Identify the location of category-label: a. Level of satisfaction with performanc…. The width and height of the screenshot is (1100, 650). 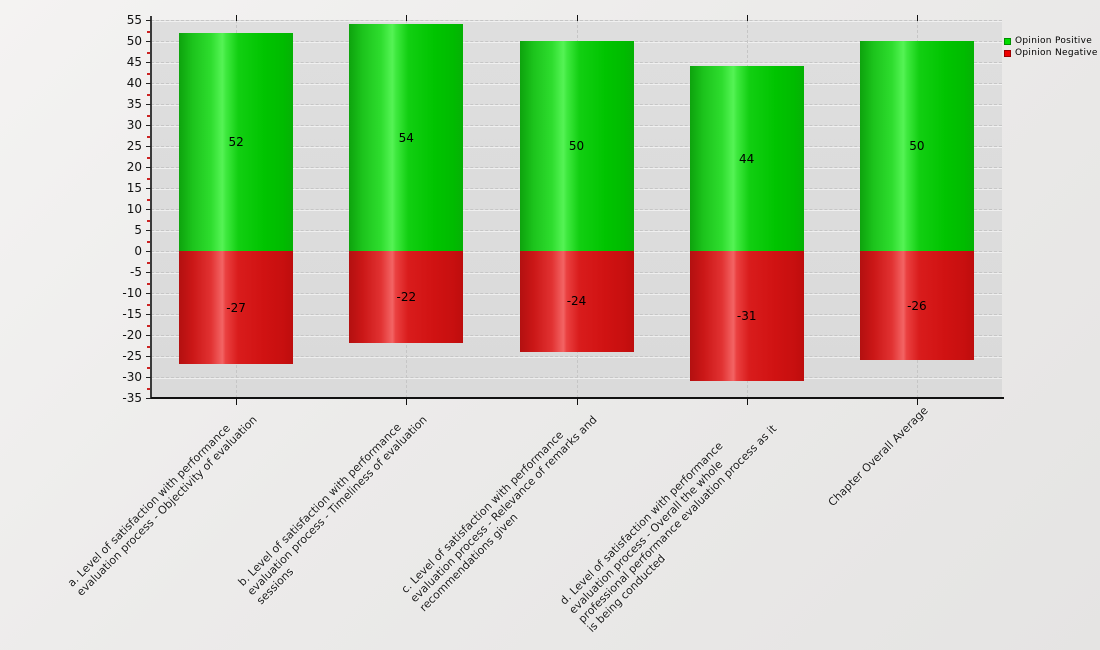
(162, 506).